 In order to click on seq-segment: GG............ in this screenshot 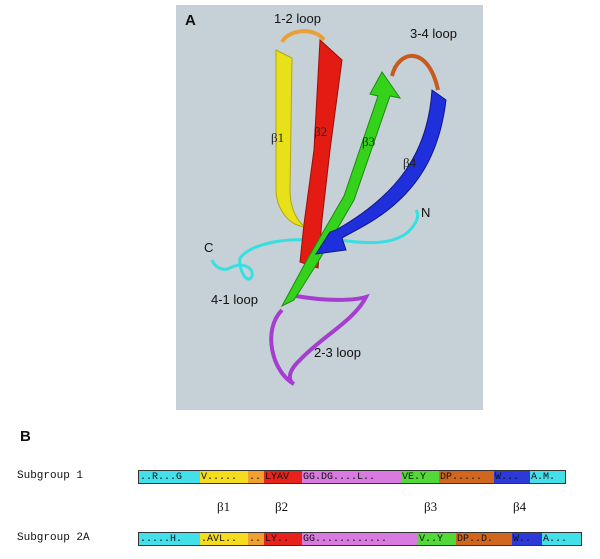, I will do `click(360, 539)`.